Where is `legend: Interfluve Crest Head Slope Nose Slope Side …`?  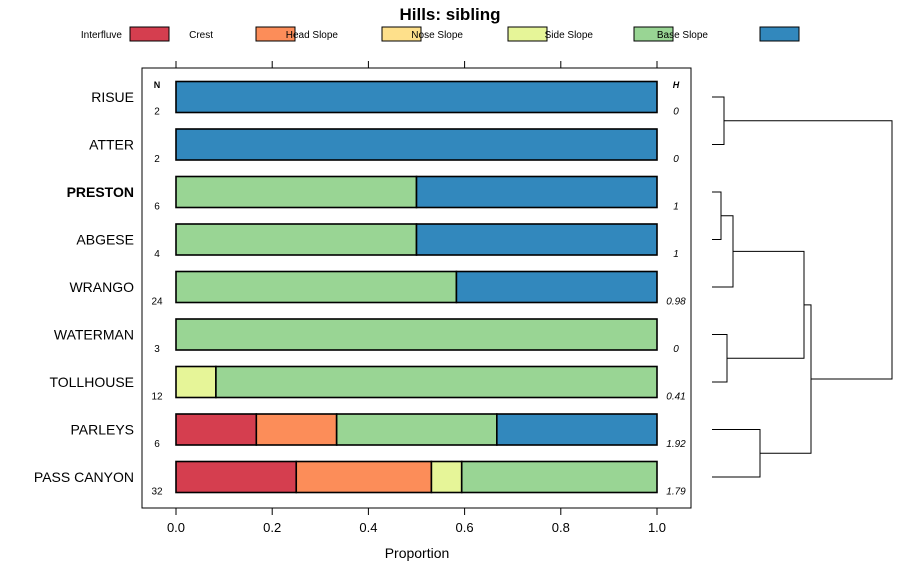
legend: Interfluve Crest Head Slope Nose Slope Side … is located at coordinates (440, 34).